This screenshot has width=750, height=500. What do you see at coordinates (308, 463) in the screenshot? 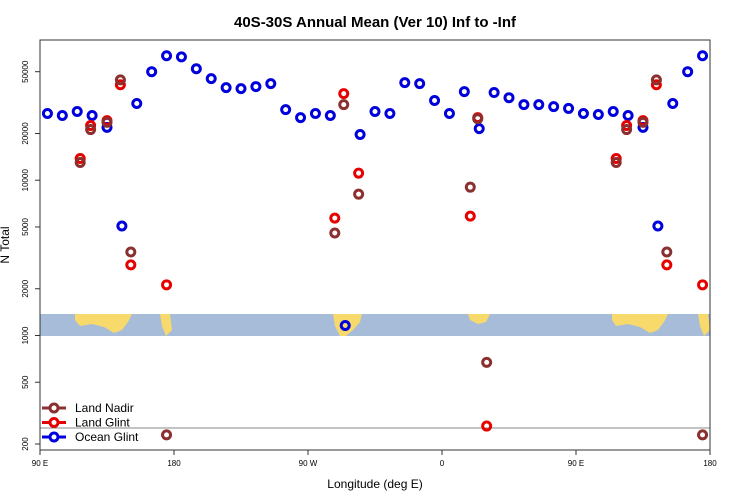
I see `x-tick-label: 90 W` at bounding box center [308, 463].